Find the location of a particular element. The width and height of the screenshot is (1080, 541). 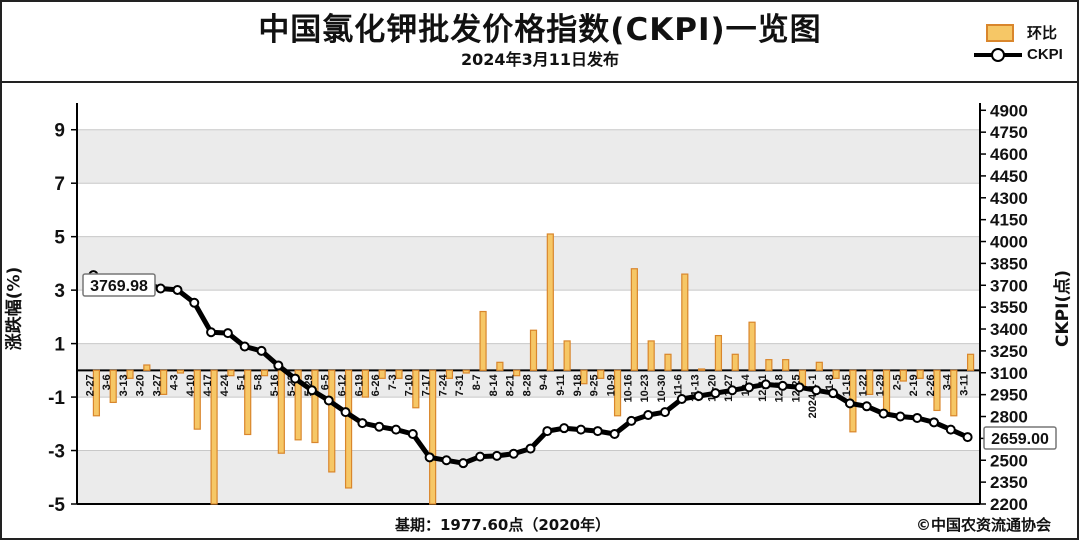

category-label: 8-7 is located at coordinates (477, 382).